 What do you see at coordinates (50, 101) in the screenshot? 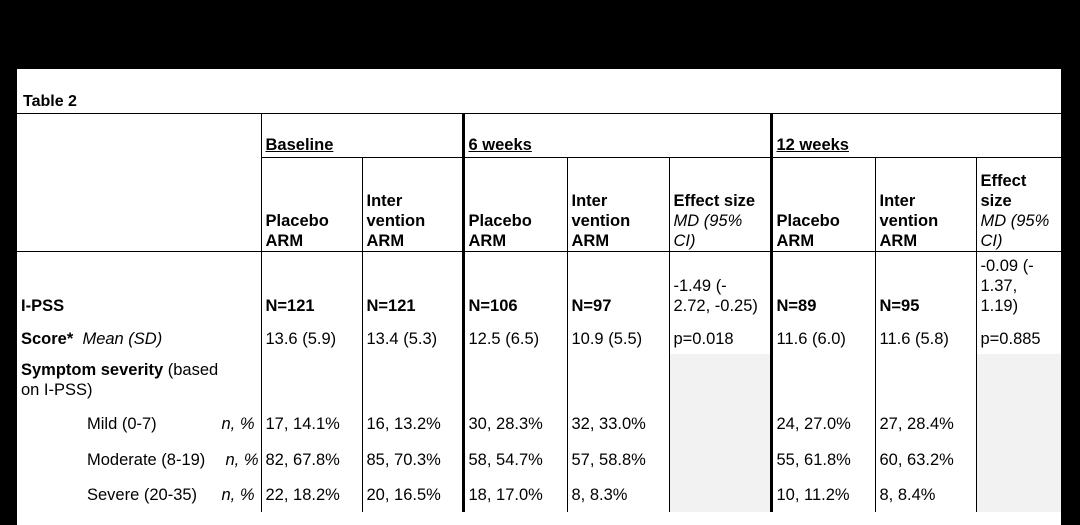
I see `table-title: Table 2` at bounding box center [50, 101].